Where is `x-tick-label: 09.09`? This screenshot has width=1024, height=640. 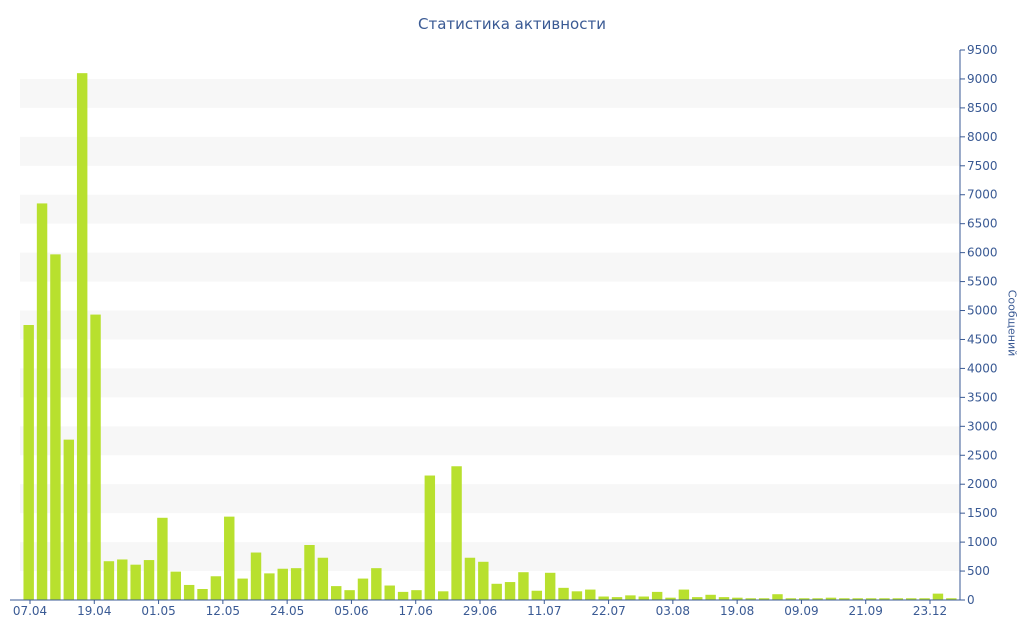
x-tick-label: 09.09 is located at coordinates (801, 611).